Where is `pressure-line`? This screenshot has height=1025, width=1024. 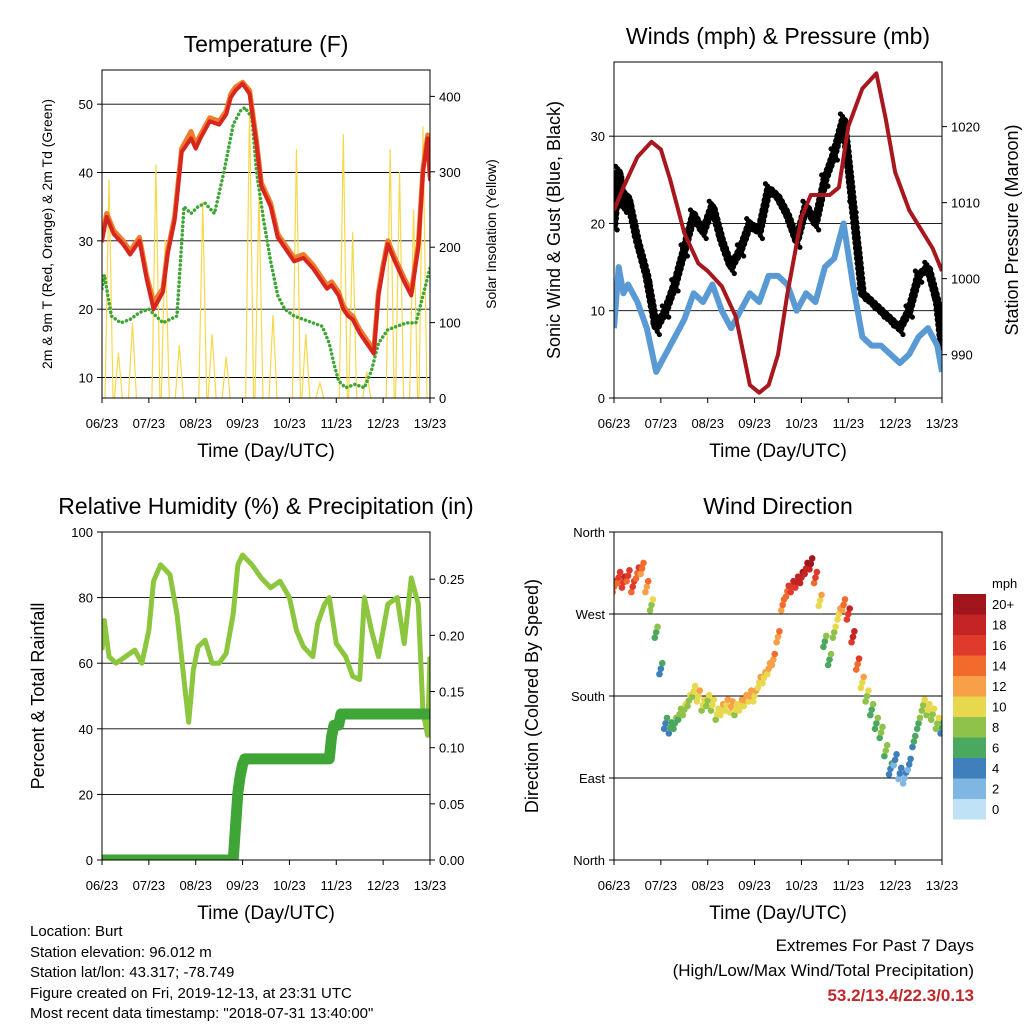
pressure-line is located at coordinates (778, 233).